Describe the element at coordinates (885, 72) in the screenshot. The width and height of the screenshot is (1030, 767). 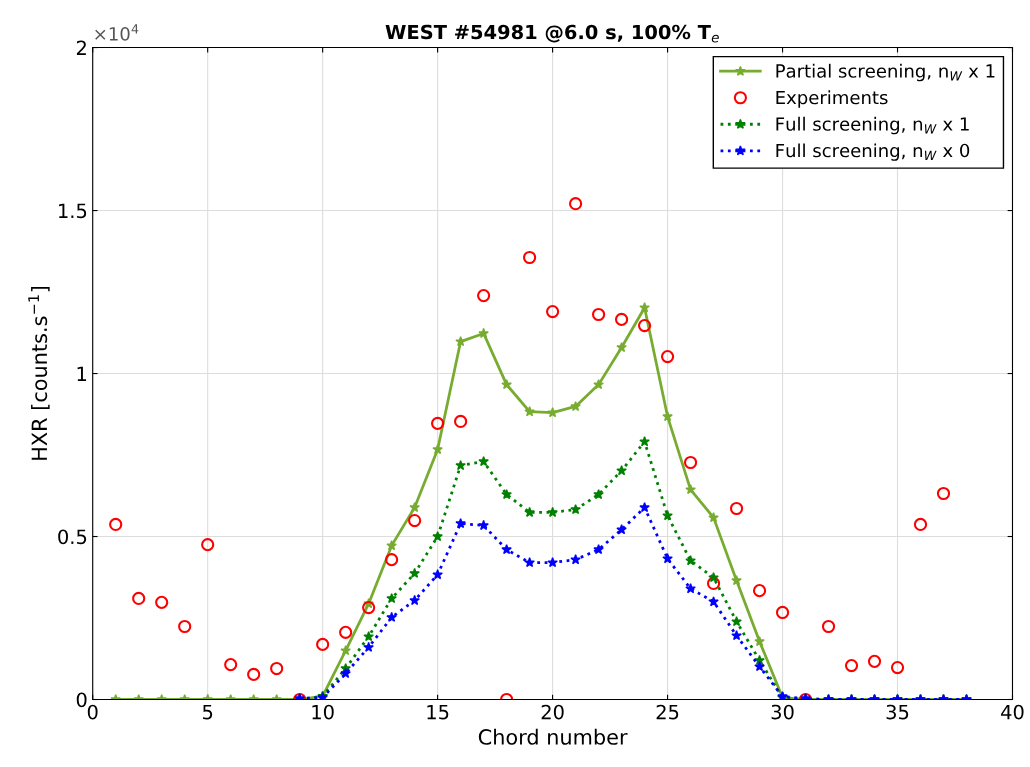
I see `legend-label: Partial screening, n$_{W}$ x 1` at that location.